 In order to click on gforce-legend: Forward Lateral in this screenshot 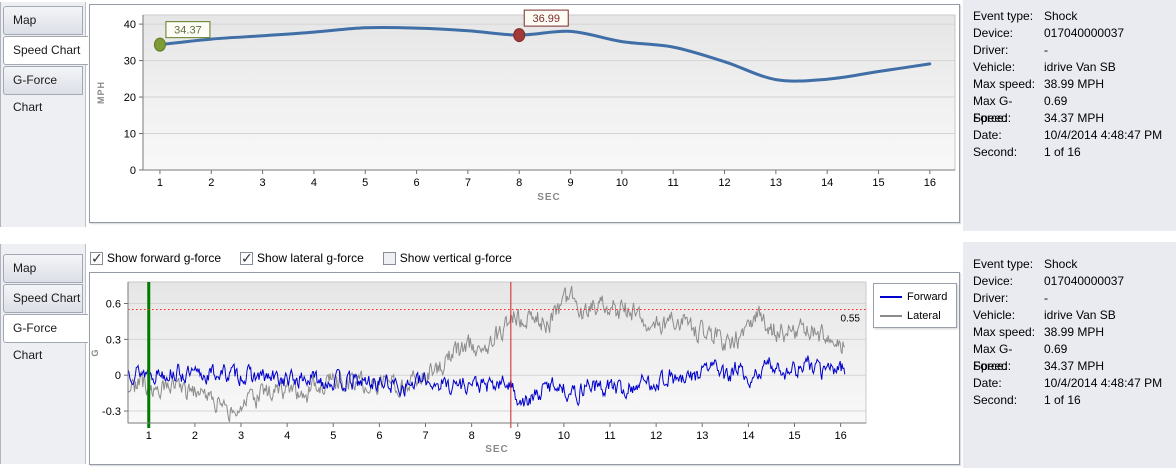, I will do `click(915, 305)`.